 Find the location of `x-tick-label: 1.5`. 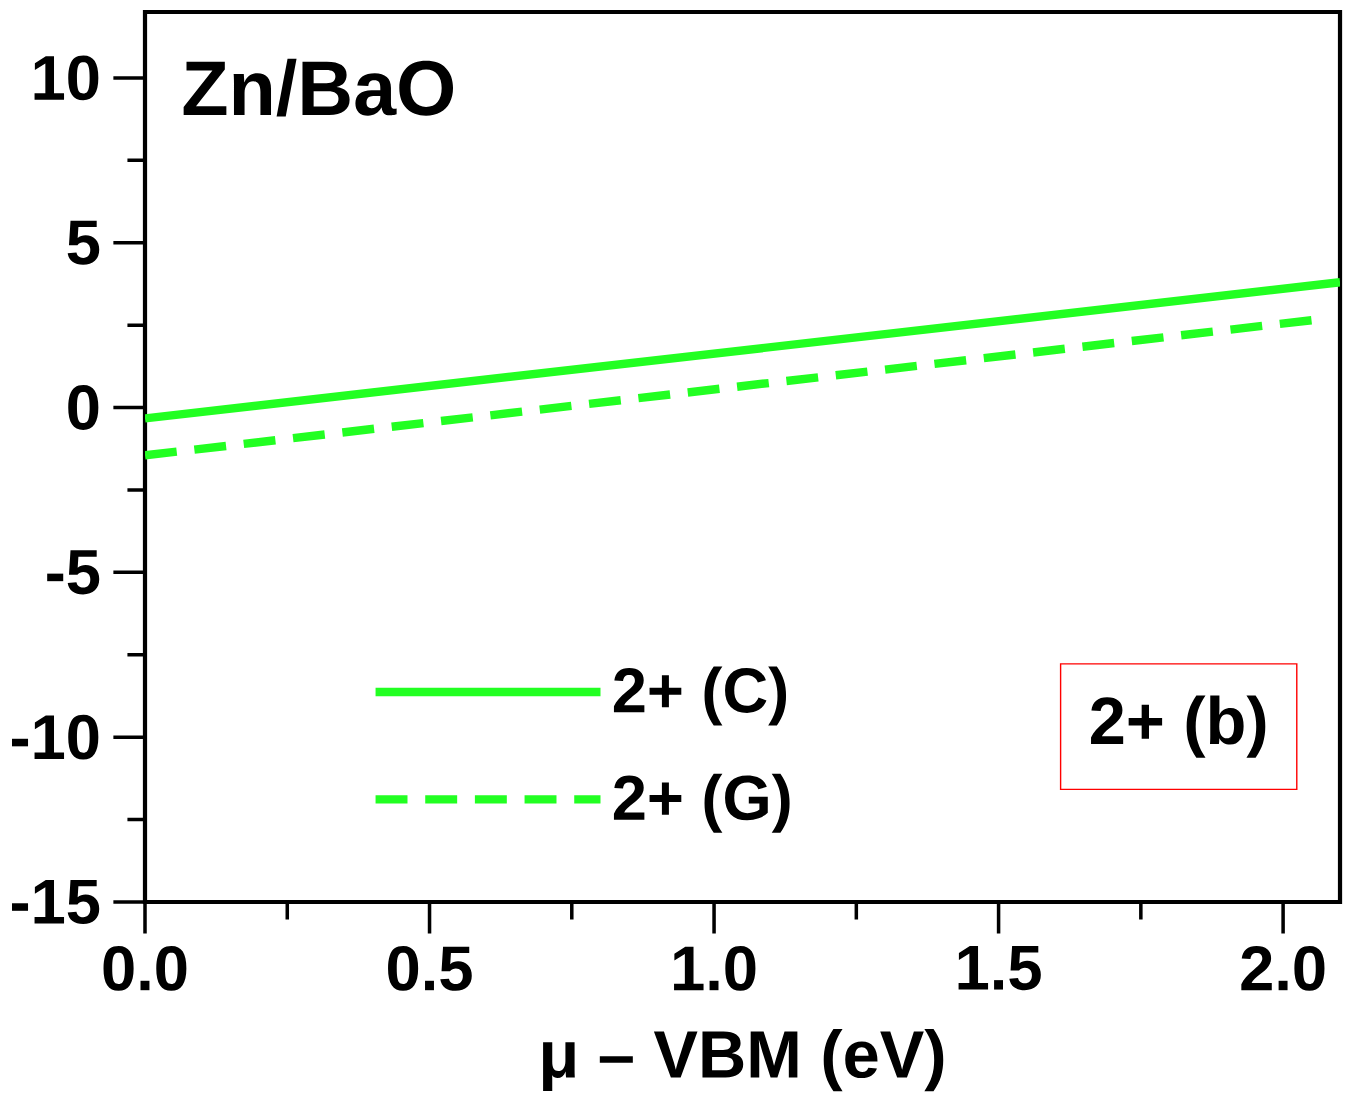

x-tick-label: 1.5 is located at coordinates (999, 968).